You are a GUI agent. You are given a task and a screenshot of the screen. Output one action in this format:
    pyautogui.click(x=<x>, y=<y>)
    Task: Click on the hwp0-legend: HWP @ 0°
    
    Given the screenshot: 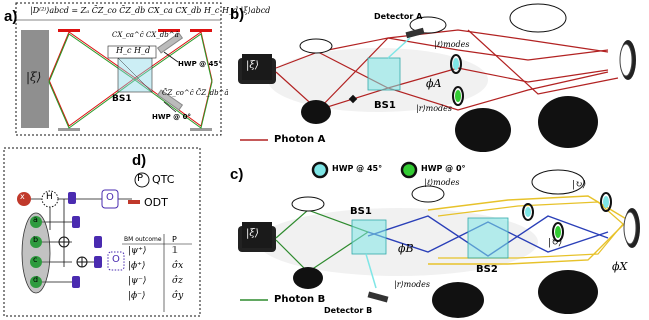 What is the action you would take?
    pyautogui.click(x=443, y=168)
    